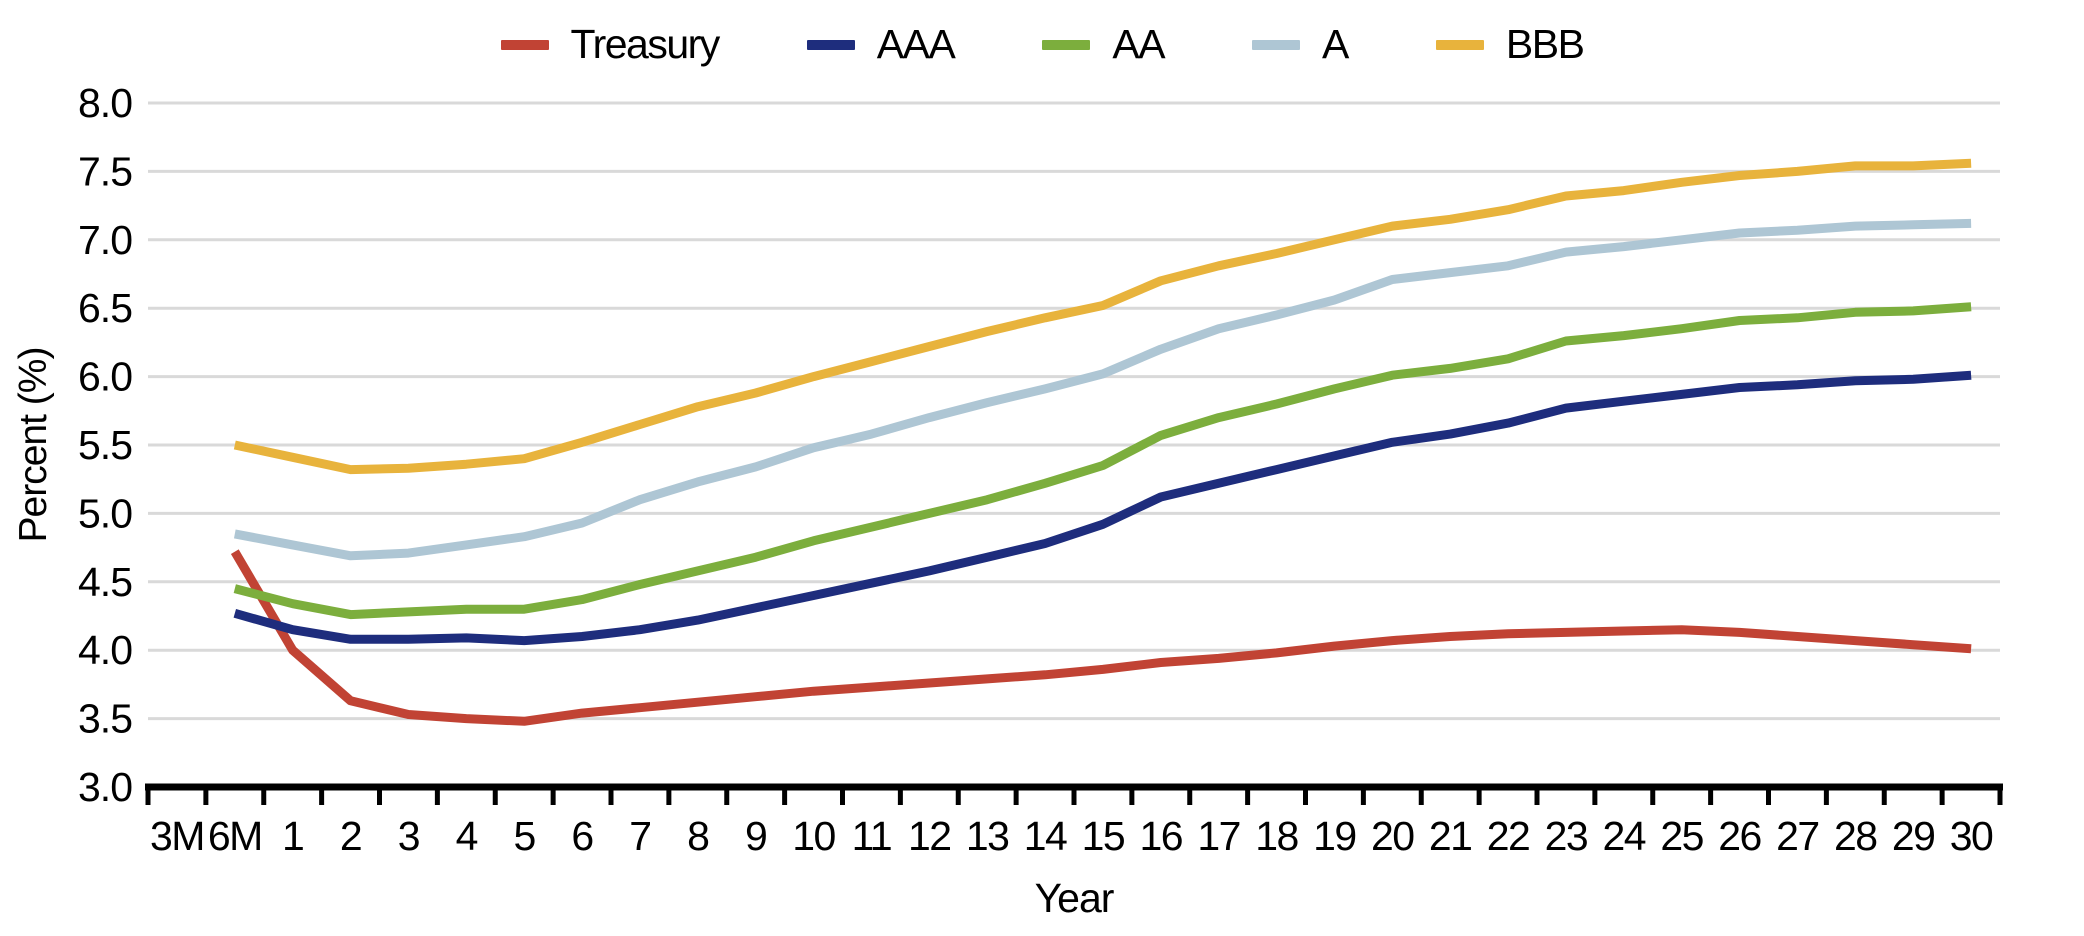 Image resolution: width=2084 pixels, height=936 pixels. Describe the element at coordinates (1392, 836) in the screenshot. I see `x-tick-label: 20` at that location.